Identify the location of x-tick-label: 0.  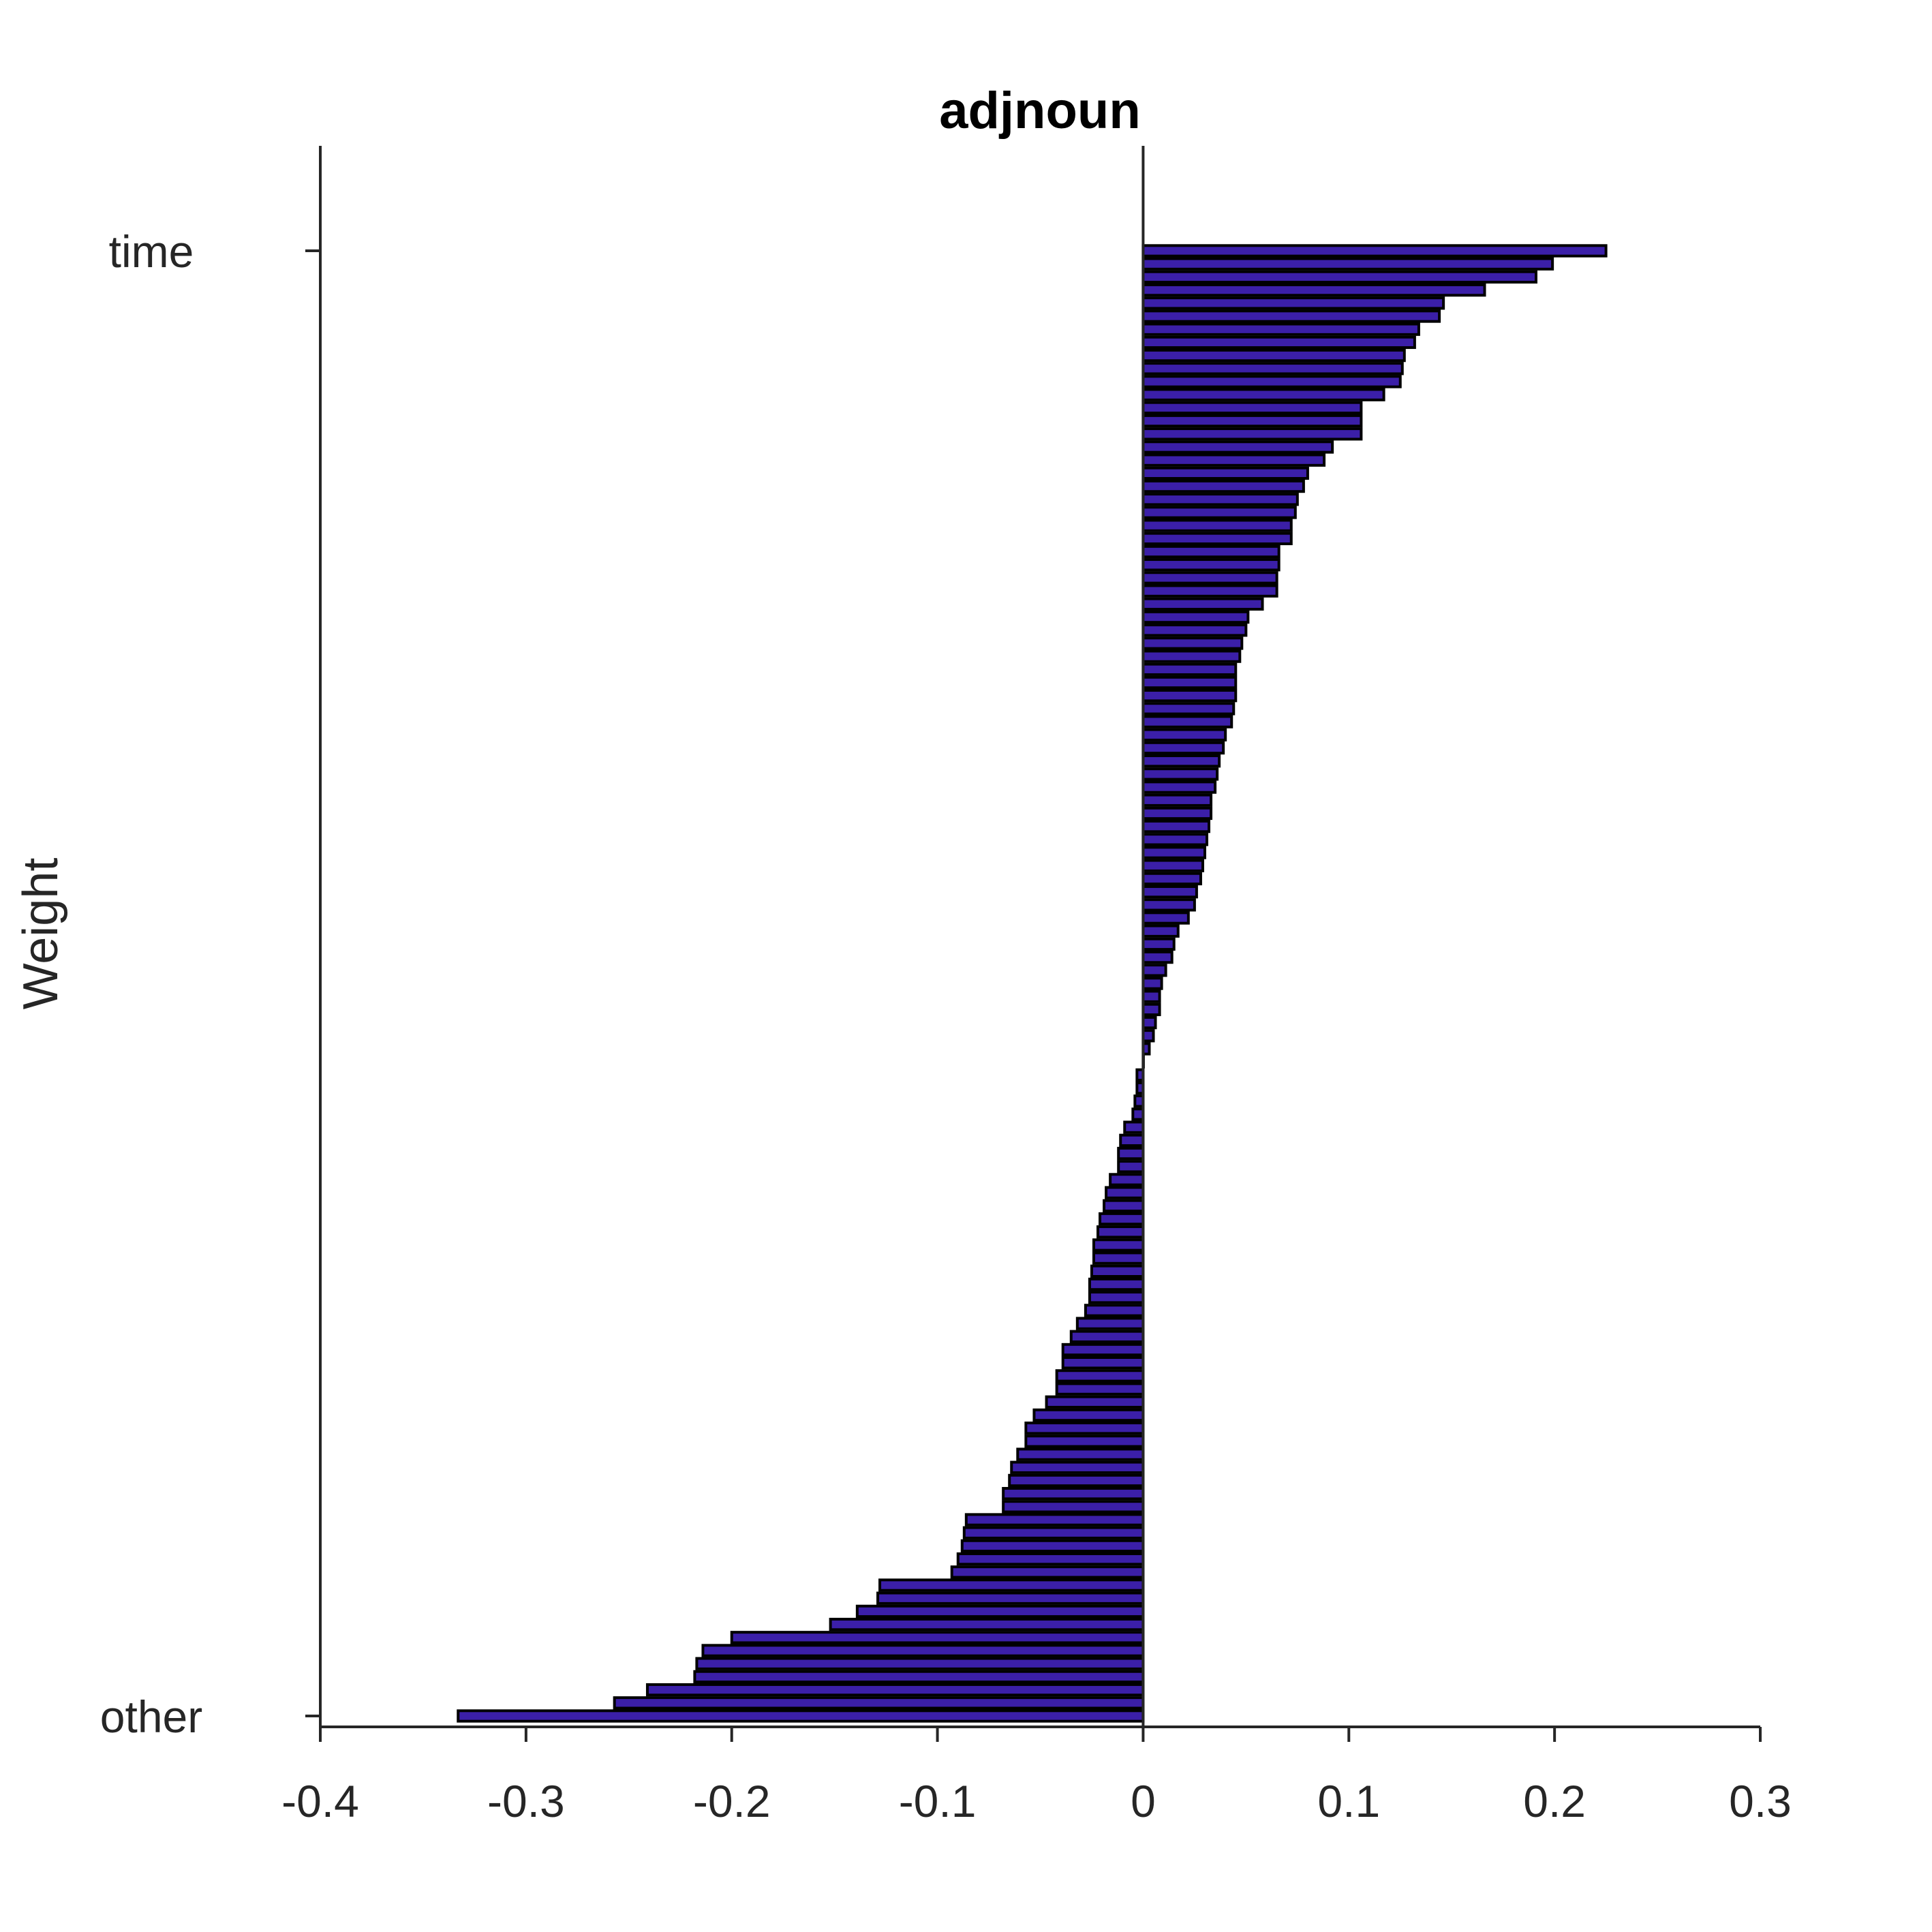
(1143, 1801).